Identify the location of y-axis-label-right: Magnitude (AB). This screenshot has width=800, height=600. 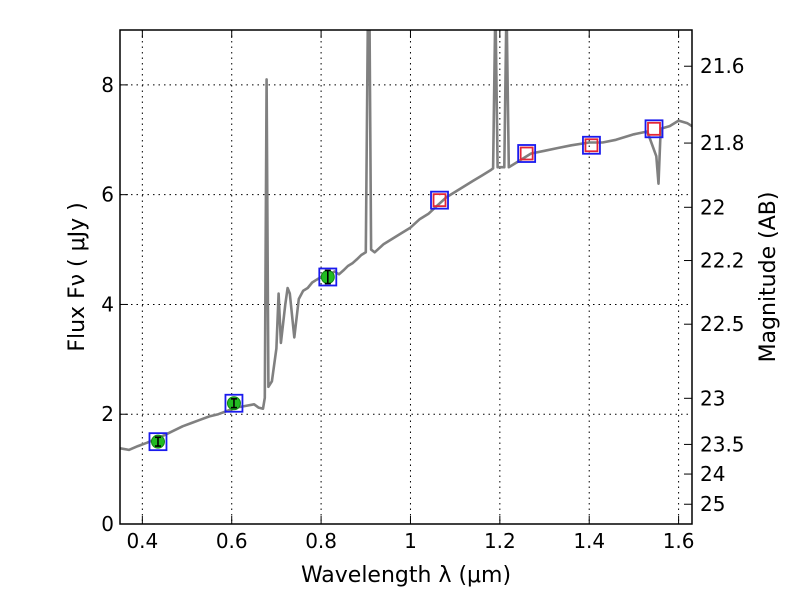
(768, 277).